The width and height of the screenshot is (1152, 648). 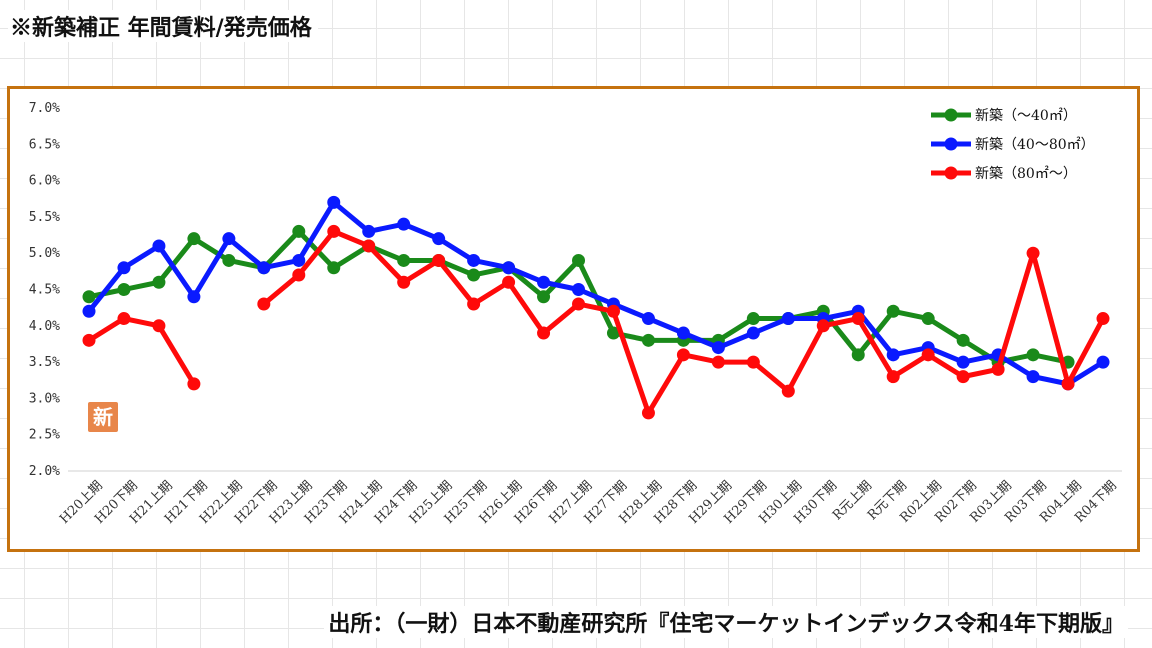 What do you see at coordinates (163, 26) in the screenshot?
I see `page-title: ※新築補正 年間賃料/発売価格` at bounding box center [163, 26].